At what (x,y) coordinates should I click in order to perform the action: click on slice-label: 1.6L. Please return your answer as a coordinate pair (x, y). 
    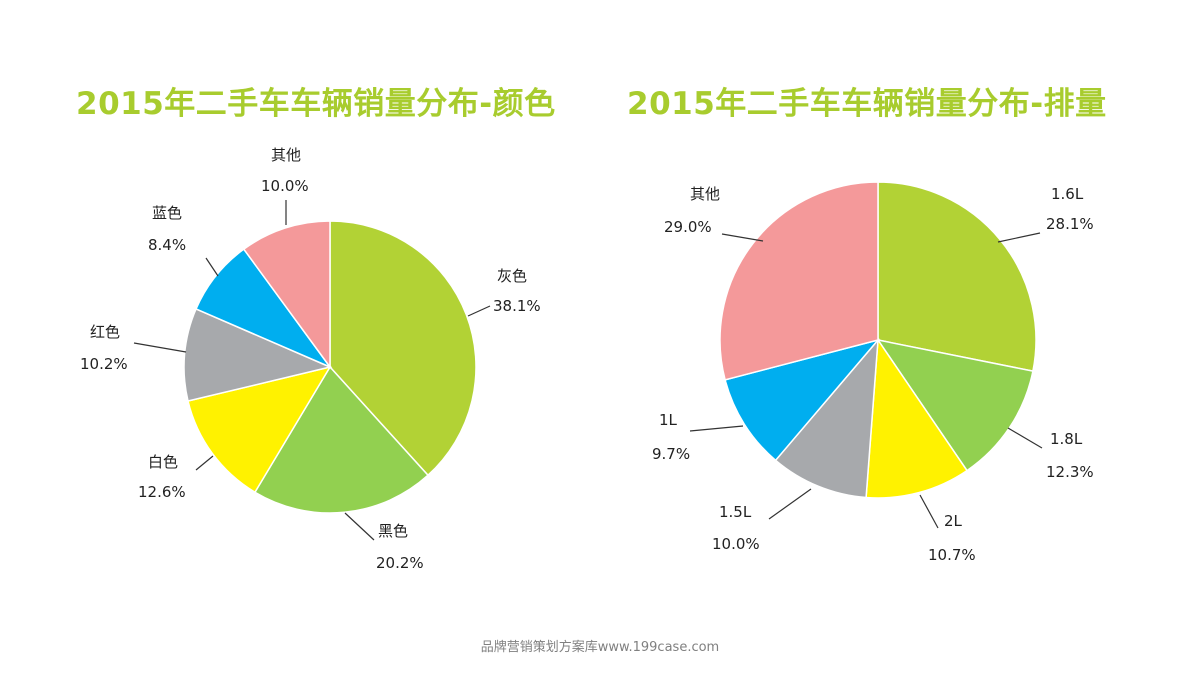
    Looking at the image, I should click on (1067, 194).